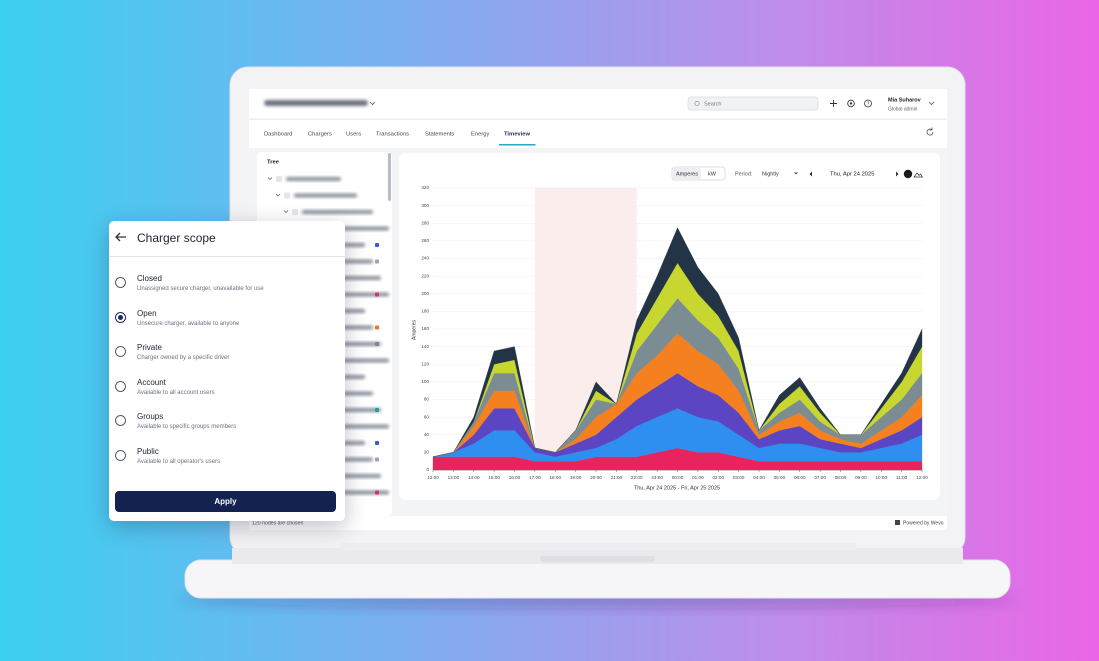 The height and width of the screenshot is (661, 1099). What do you see at coordinates (902, 477) in the screenshot?
I see `x-tick-label: 11:00` at bounding box center [902, 477].